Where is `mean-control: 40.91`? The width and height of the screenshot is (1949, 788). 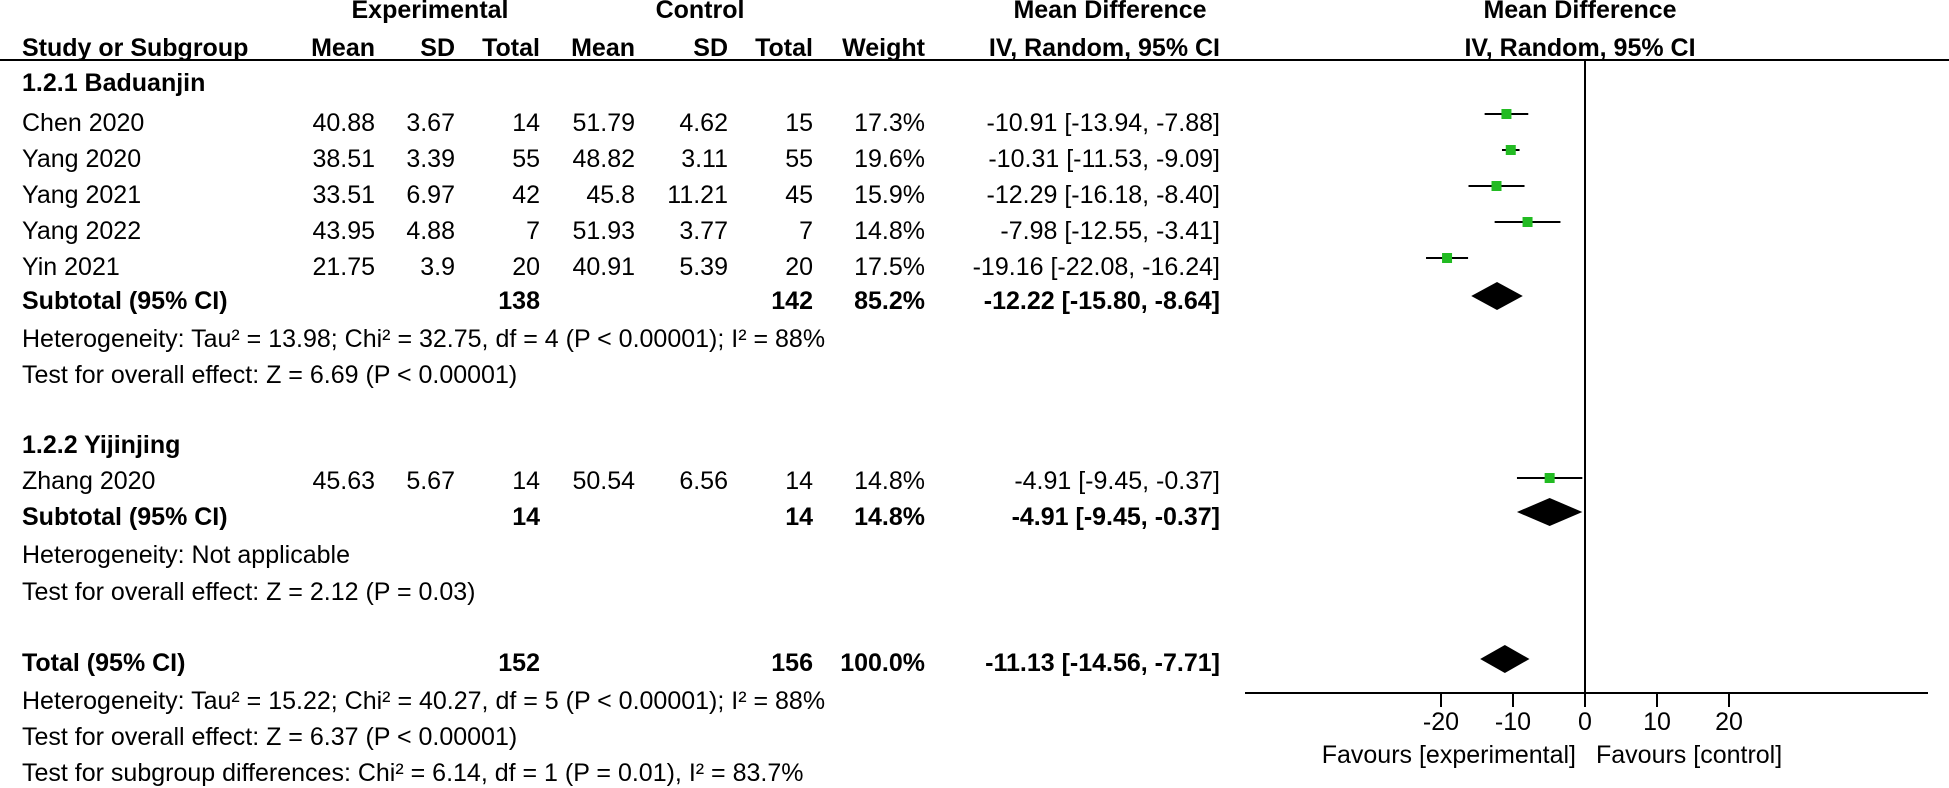
mean-control: 40.91 is located at coordinates (603, 267).